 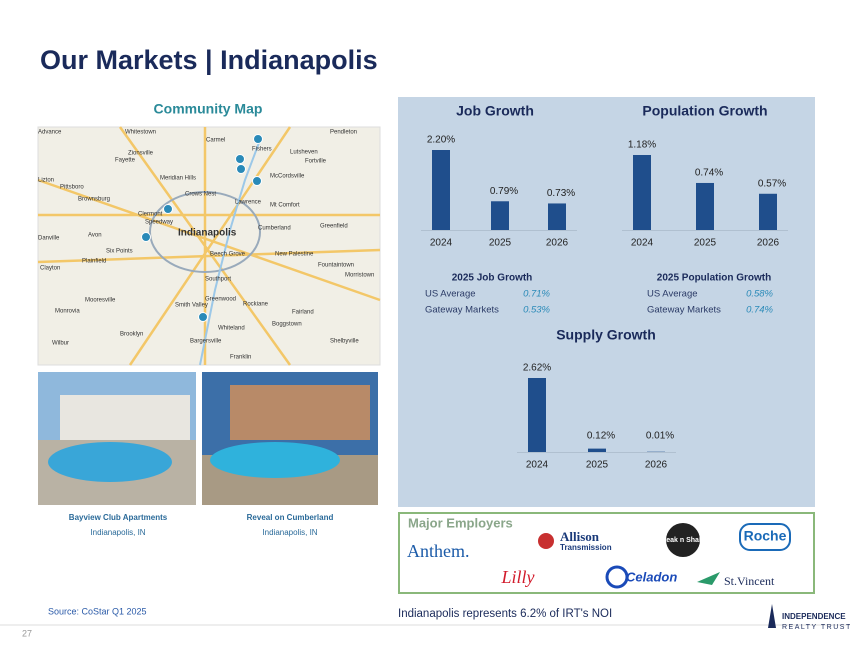 I want to click on employer: St.Vincent, so click(x=749, y=581).